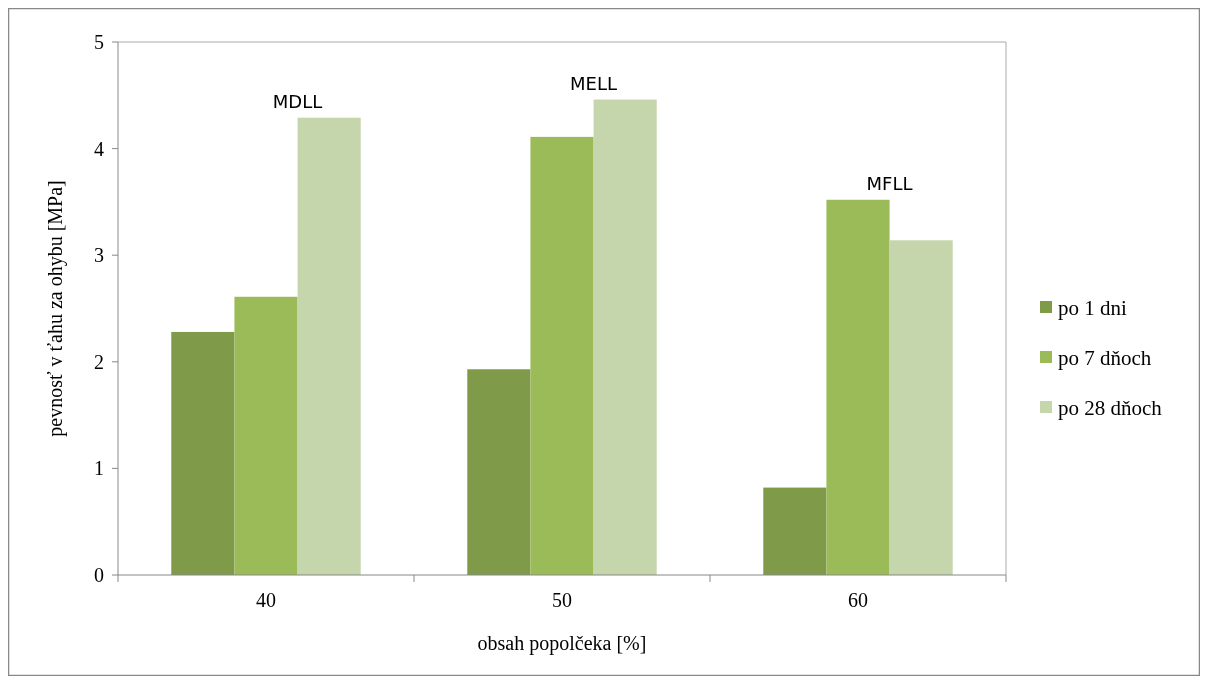 The height and width of the screenshot is (684, 1208). I want to click on y-axis-title: pevnosť v ťahu za ohybu [MPa], so click(55, 308).